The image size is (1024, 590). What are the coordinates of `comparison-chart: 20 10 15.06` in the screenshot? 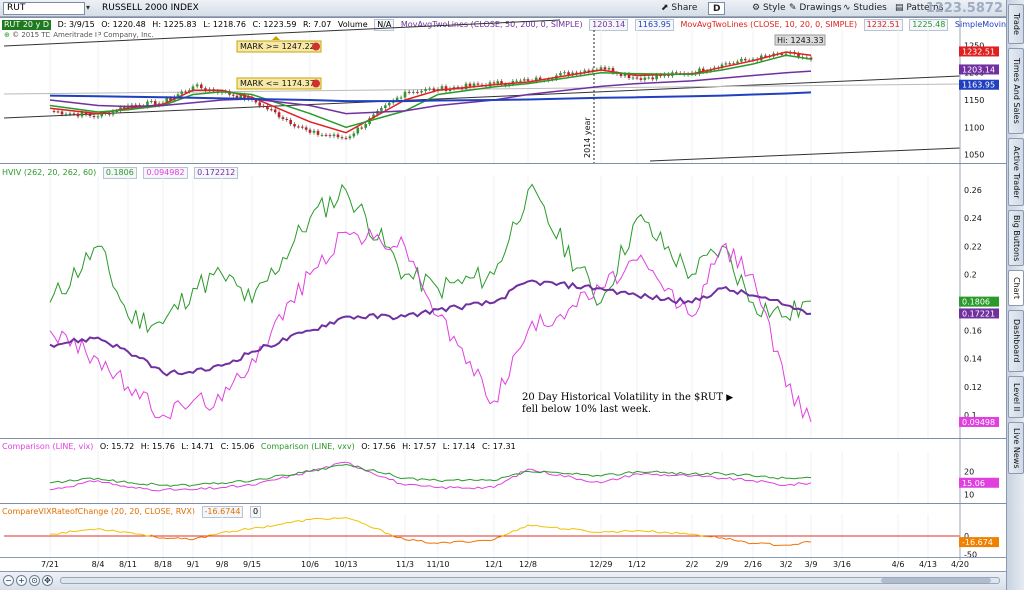 It's located at (503, 471).